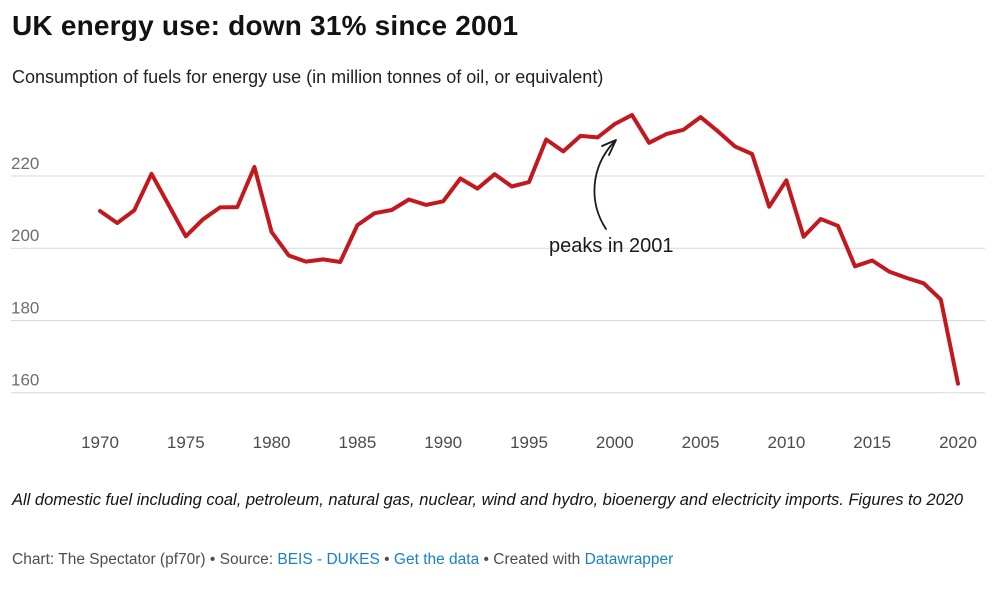  Describe the element at coordinates (25, 235) in the screenshot. I see `y-tick-label: 200` at that location.